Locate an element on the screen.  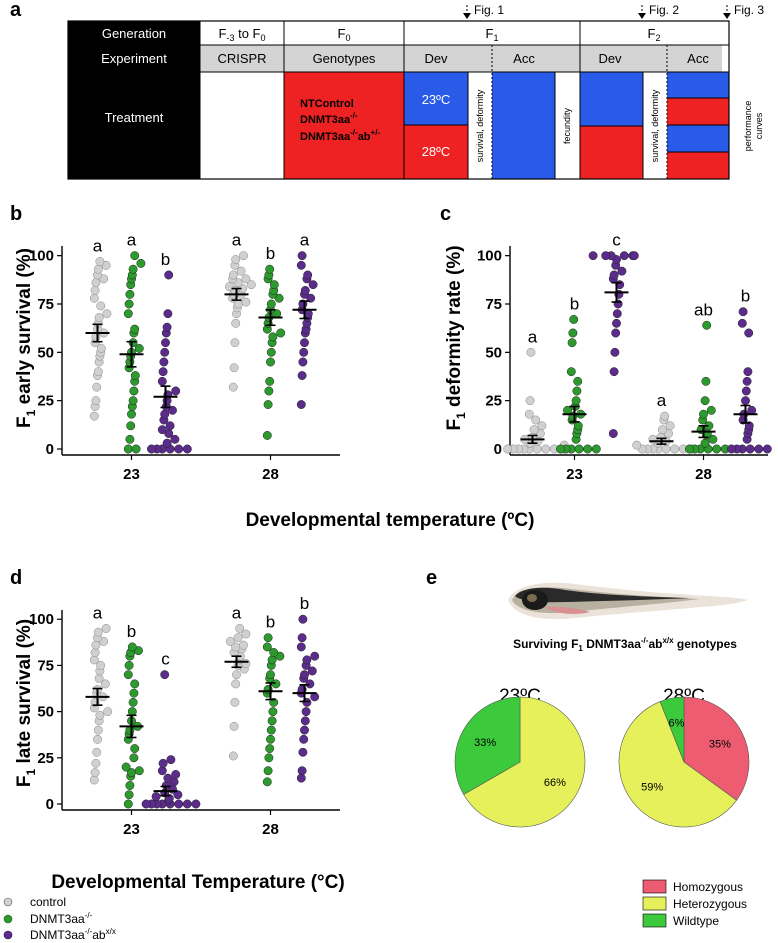
panel-b-ylabel: F1 early survival (%) is located at coordinates (26, 338).